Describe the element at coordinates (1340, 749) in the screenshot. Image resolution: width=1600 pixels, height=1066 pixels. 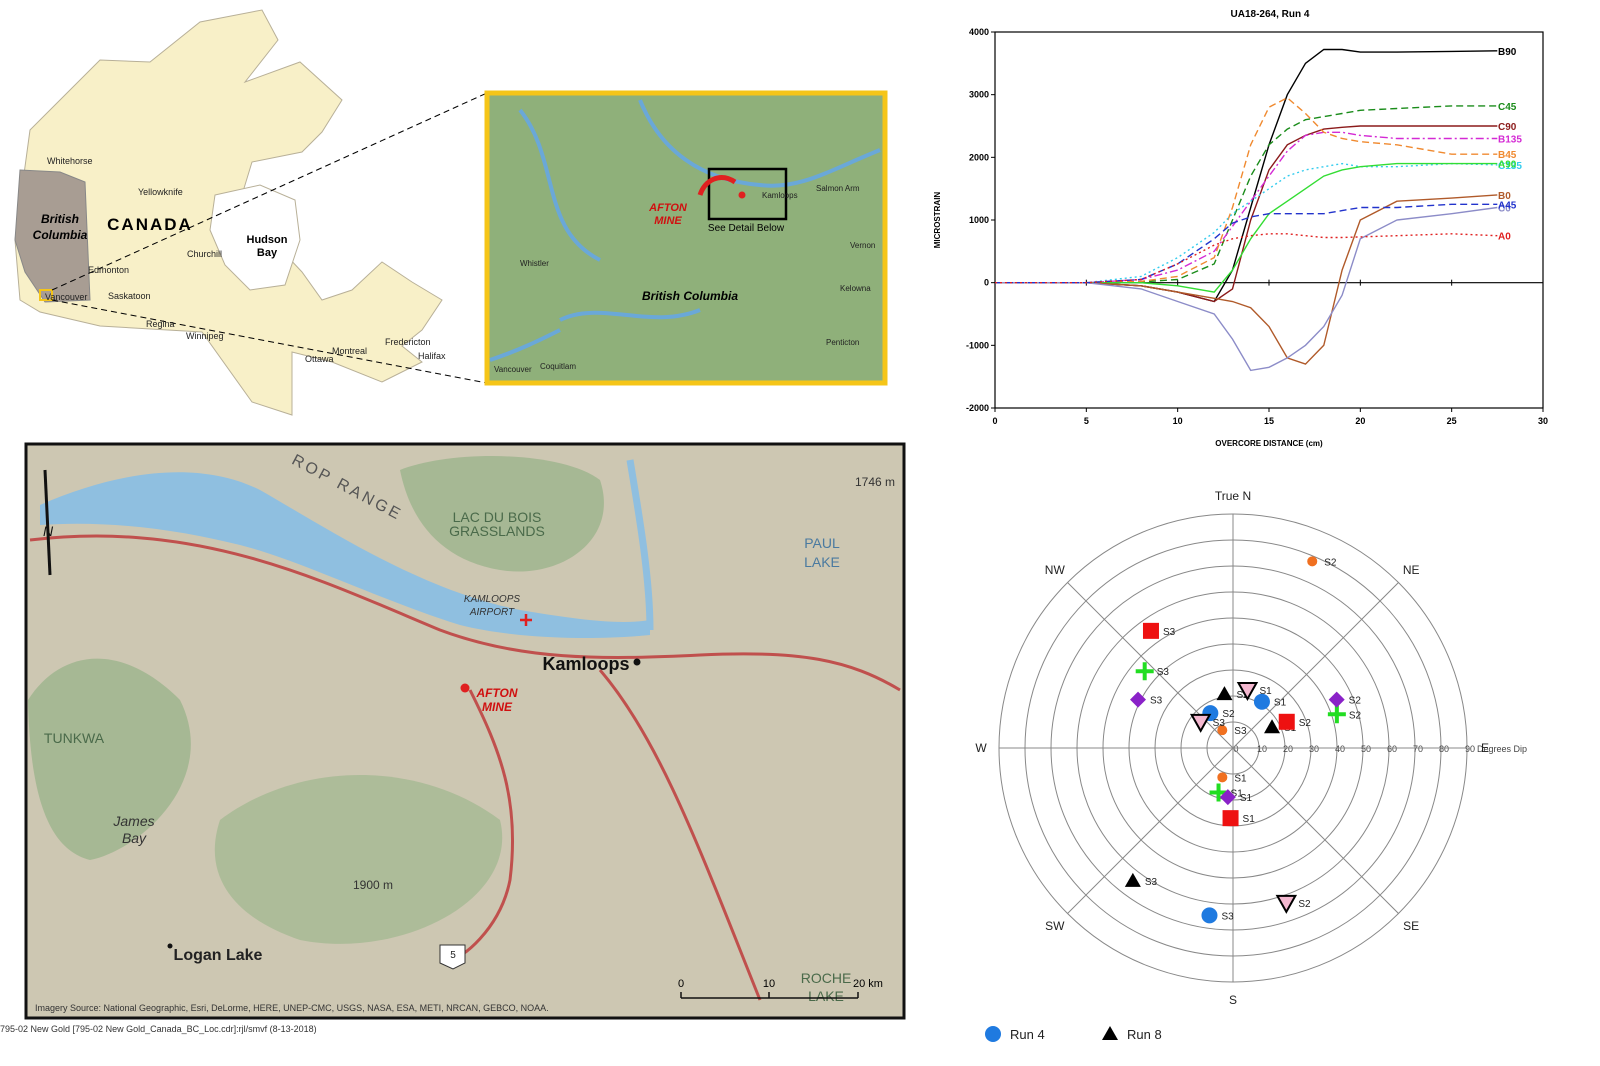
I see `dip-tick-label: 40` at that location.